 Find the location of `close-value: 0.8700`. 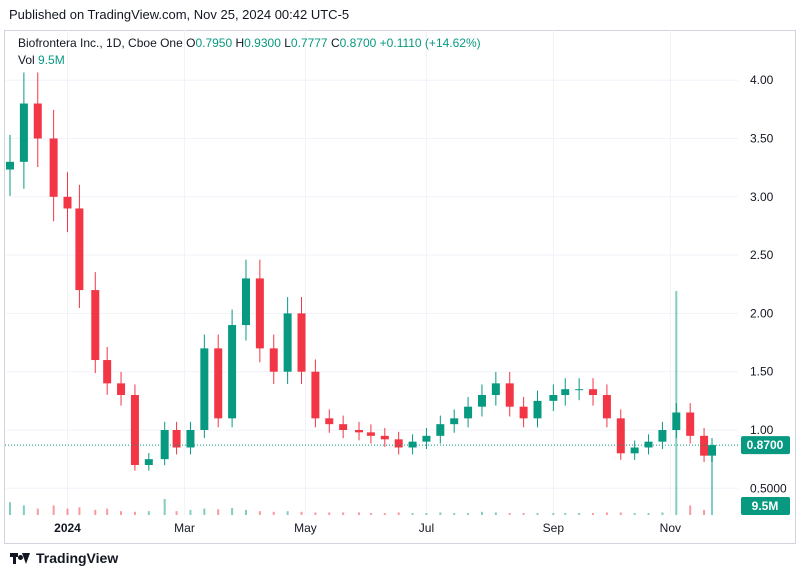

close-value: 0.8700 is located at coordinates (358, 43).